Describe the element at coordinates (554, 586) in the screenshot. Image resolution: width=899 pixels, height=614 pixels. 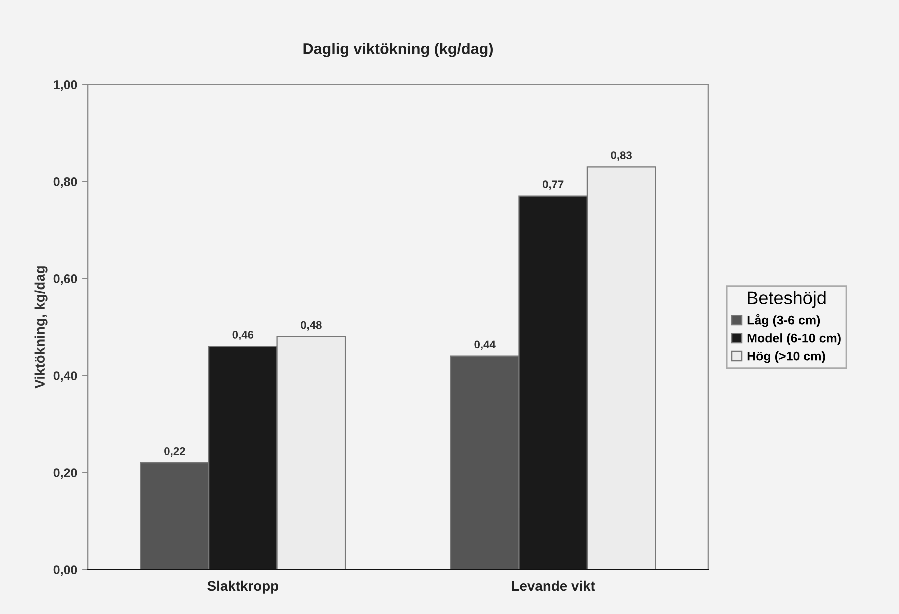
I see `x-tick-label: Levande vikt` at that location.